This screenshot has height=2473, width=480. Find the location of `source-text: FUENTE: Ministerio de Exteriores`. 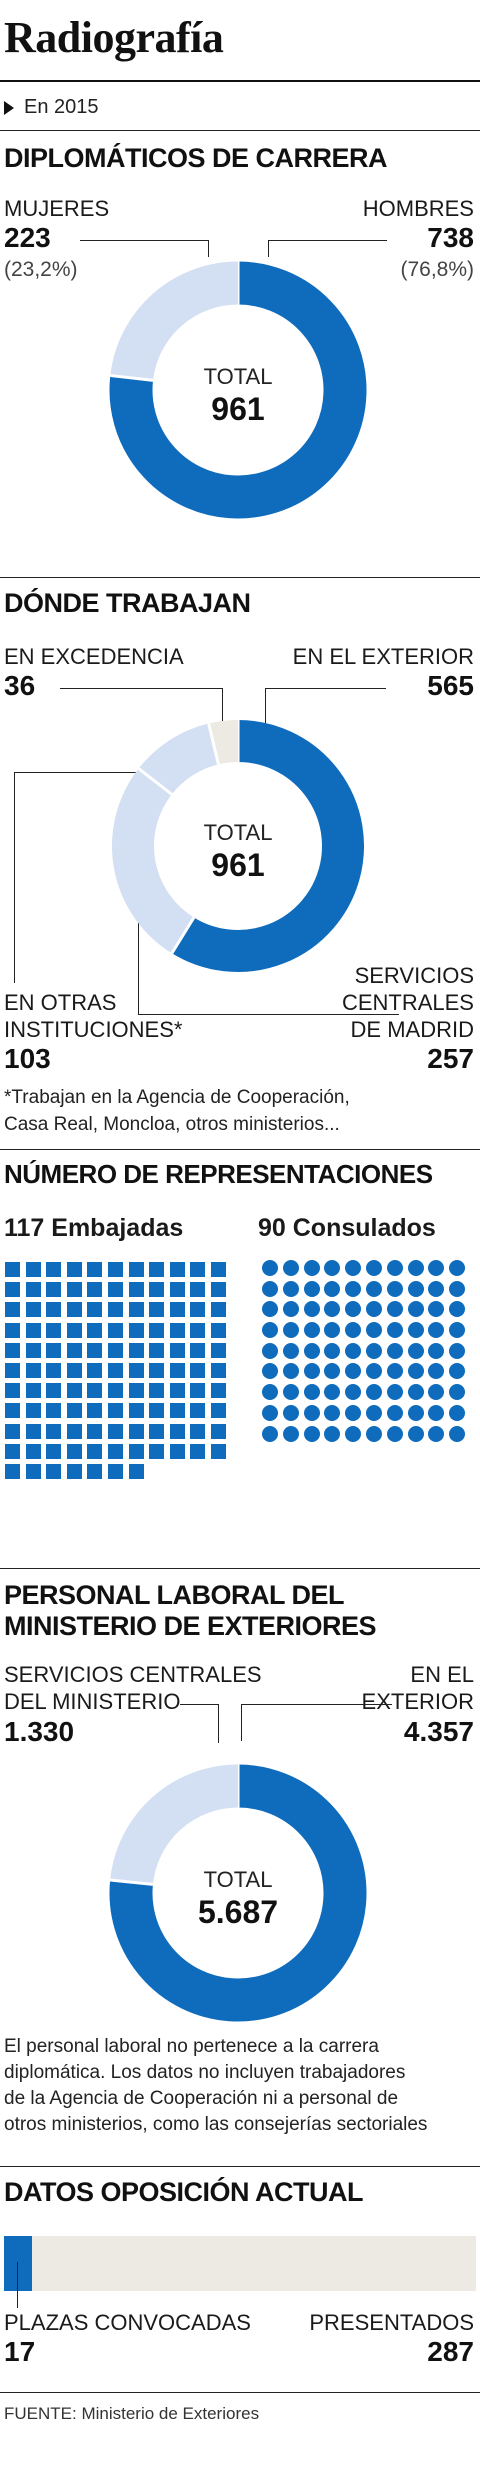

source-text: FUENTE: Ministerio de Exteriores is located at coordinates (132, 2413).